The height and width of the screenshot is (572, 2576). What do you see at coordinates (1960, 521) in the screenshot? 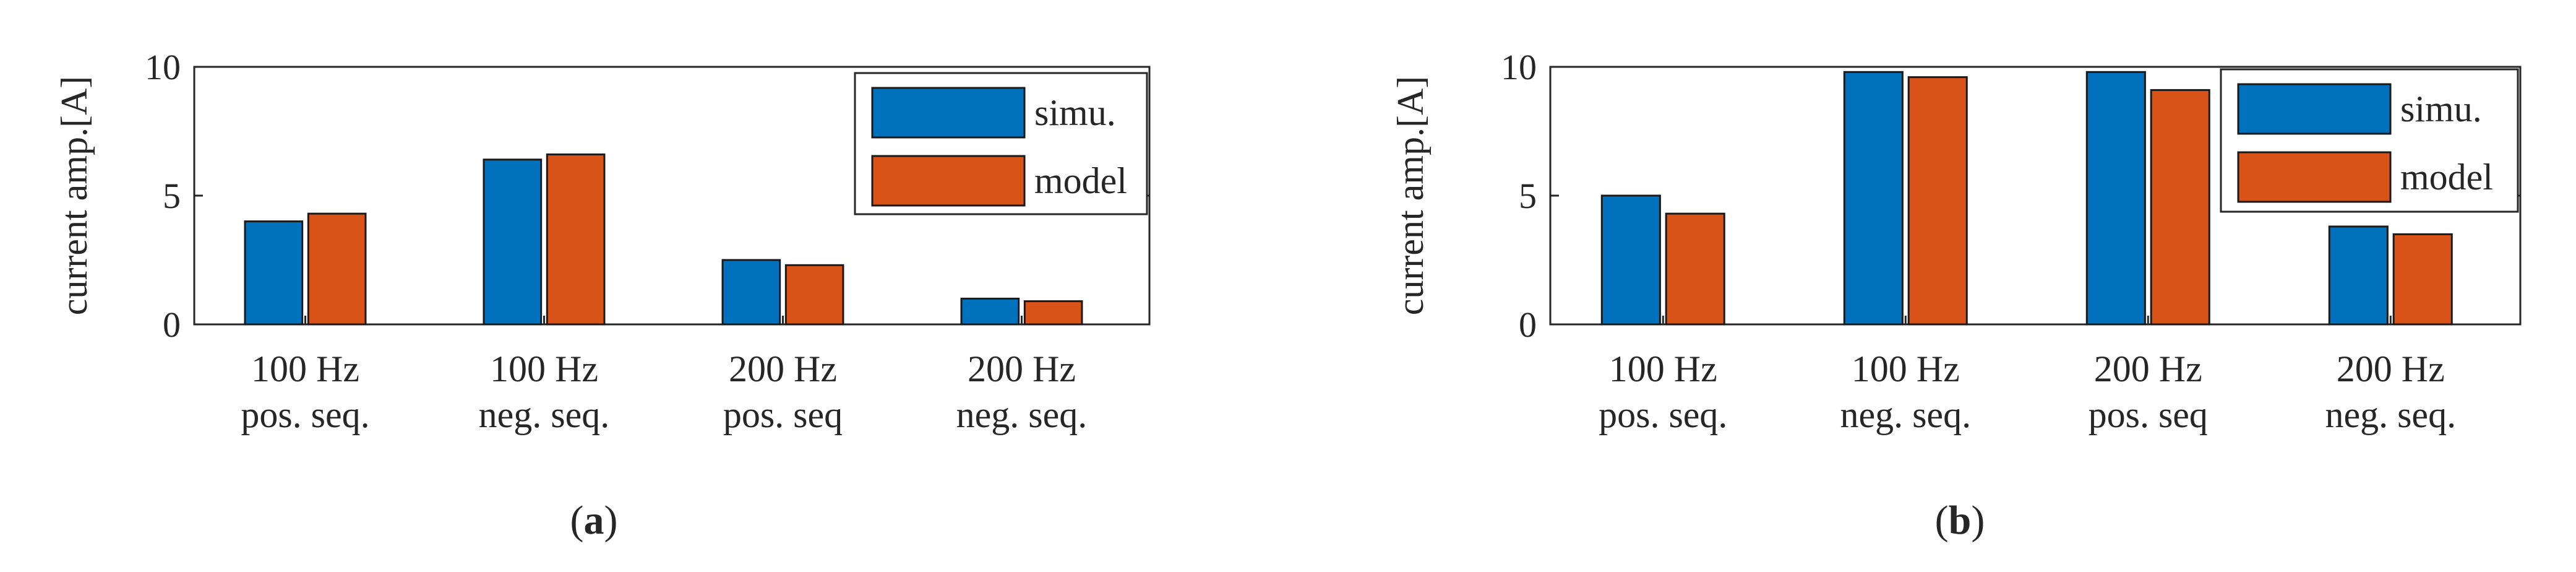
I see `panel-label: (b)` at bounding box center [1960, 521].